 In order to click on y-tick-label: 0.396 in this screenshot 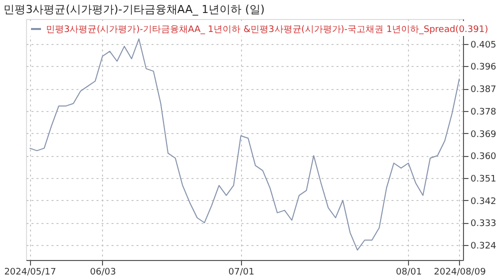, I will do `click(483, 67)`.